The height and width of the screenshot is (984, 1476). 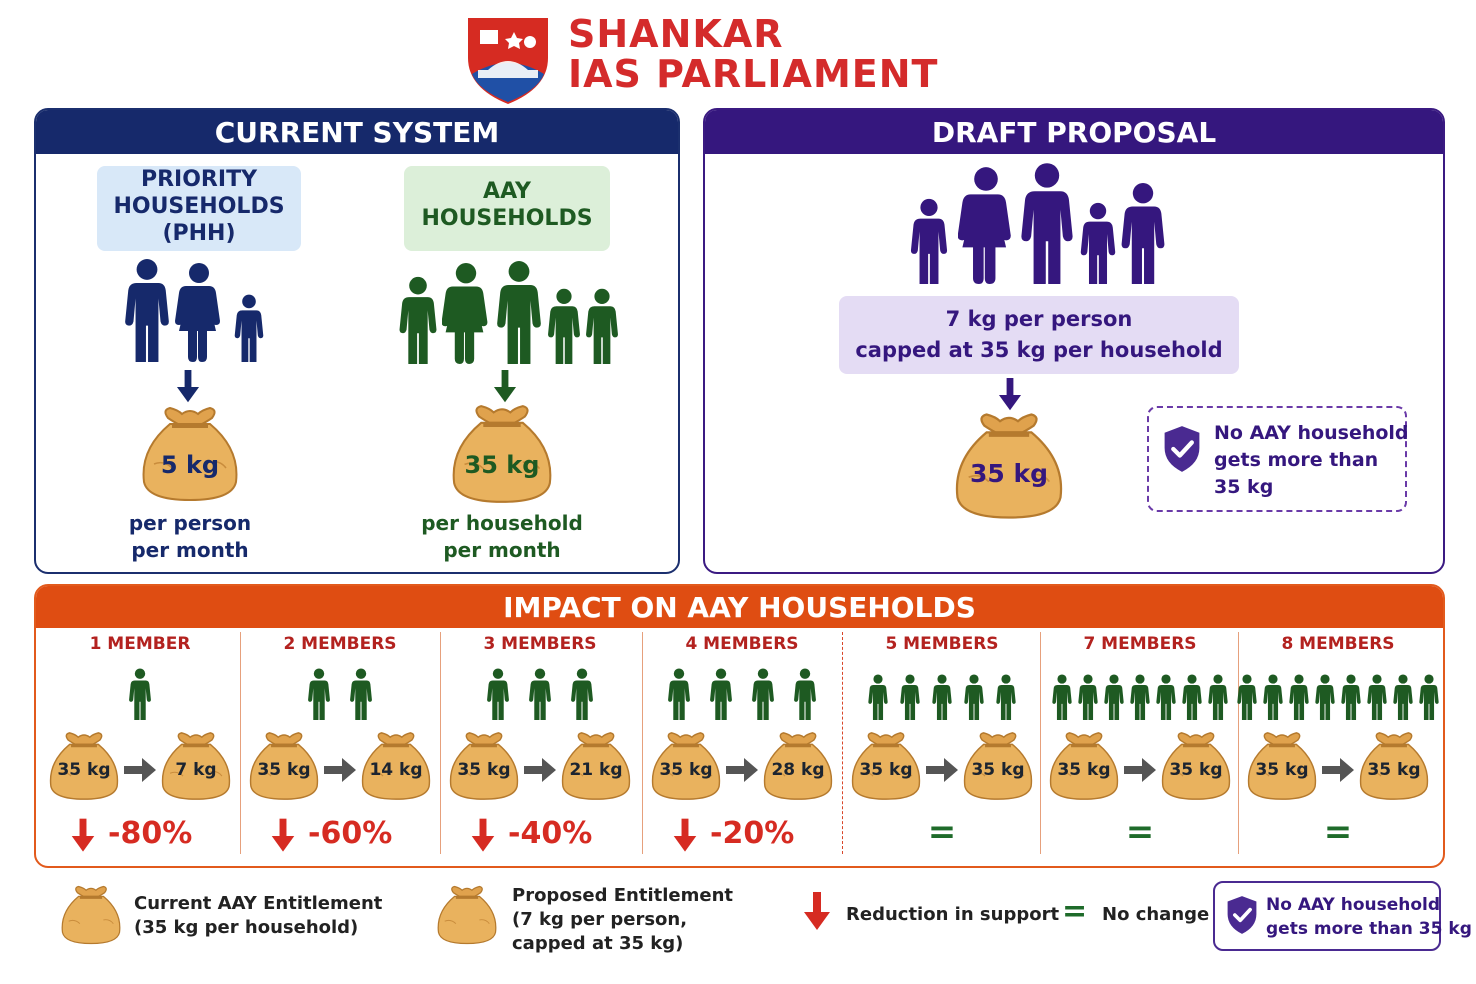 What do you see at coordinates (752, 833) in the screenshot?
I see `impact-reduction-percent: -20%` at bounding box center [752, 833].